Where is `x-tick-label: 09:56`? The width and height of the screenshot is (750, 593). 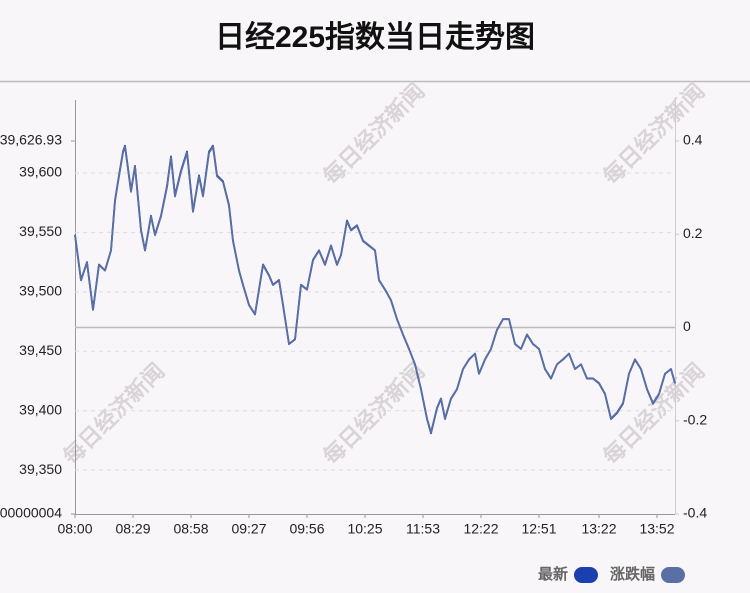
x-tick-label: 09:56 is located at coordinates (306, 529).